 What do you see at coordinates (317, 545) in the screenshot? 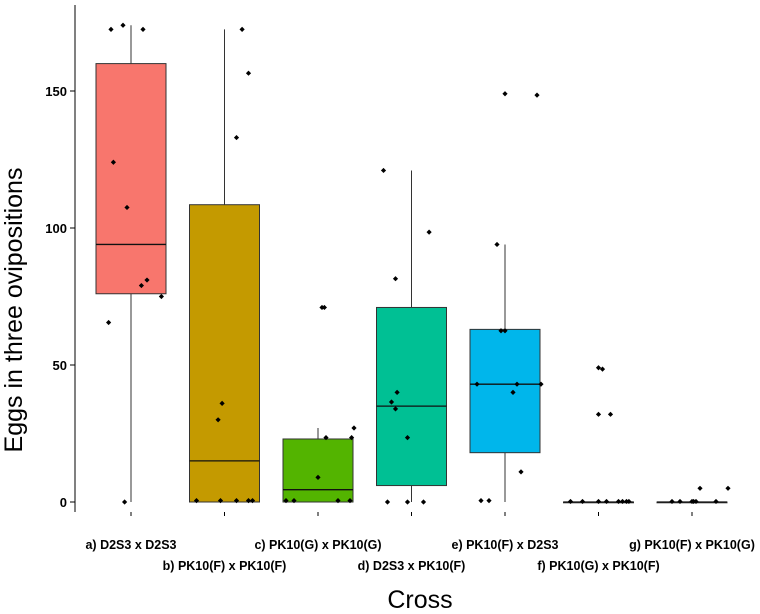
I see `x-tick-label: c) PK10(G) x PK10(G)` at bounding box center [317, 545].